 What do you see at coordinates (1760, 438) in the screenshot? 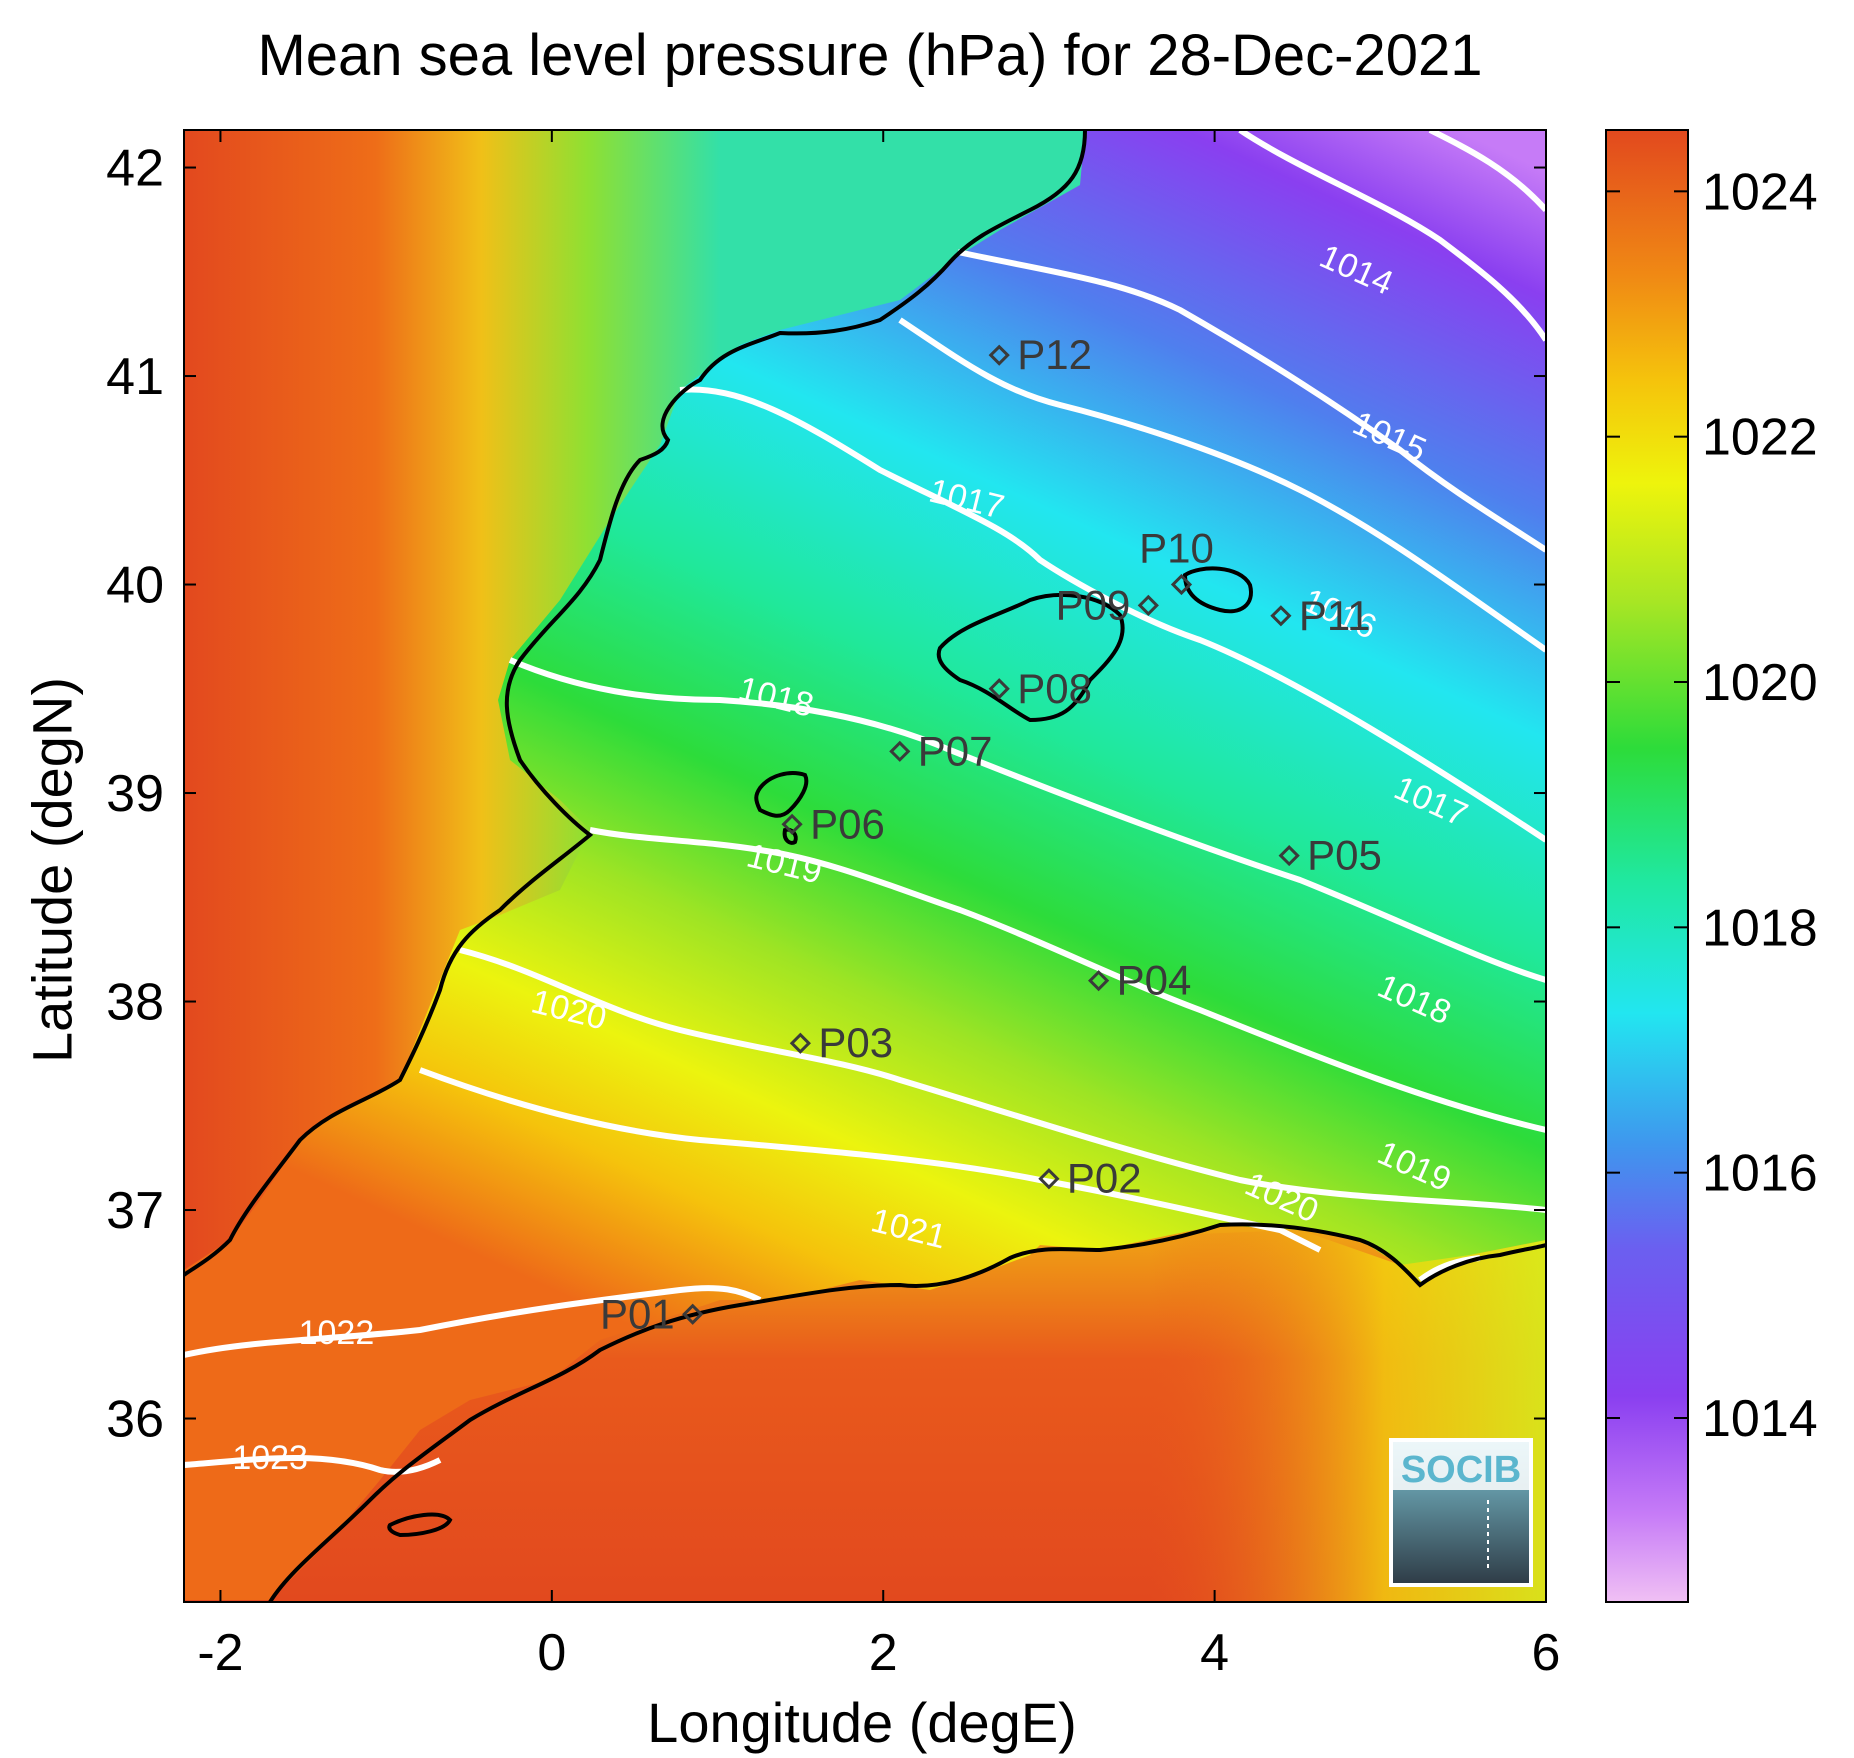
I see `colorbar-tick-label: 1022` at bounding box center [1760, 438].